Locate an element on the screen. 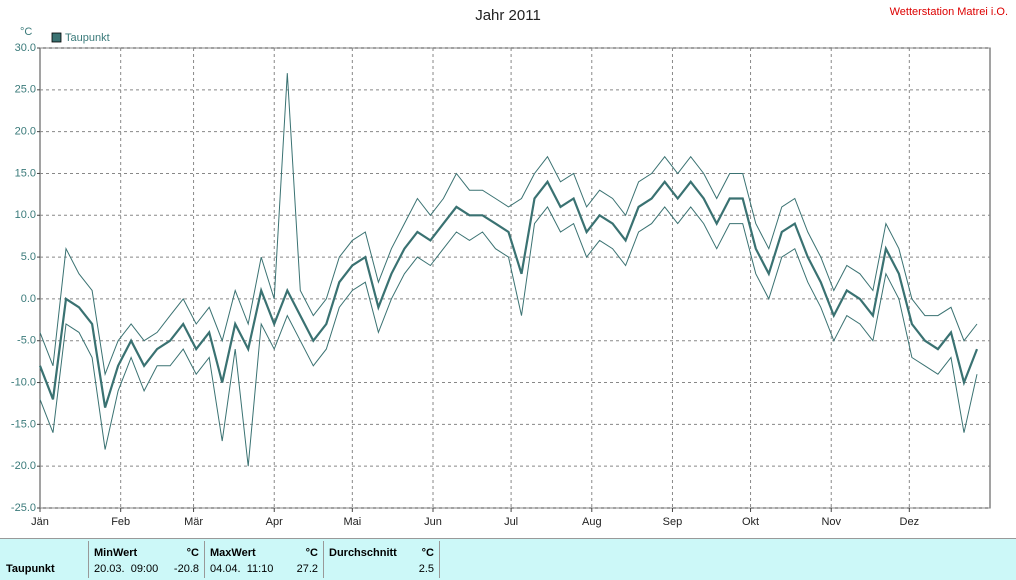  x-tick-label: Sep is located at coordinates (673, 522).